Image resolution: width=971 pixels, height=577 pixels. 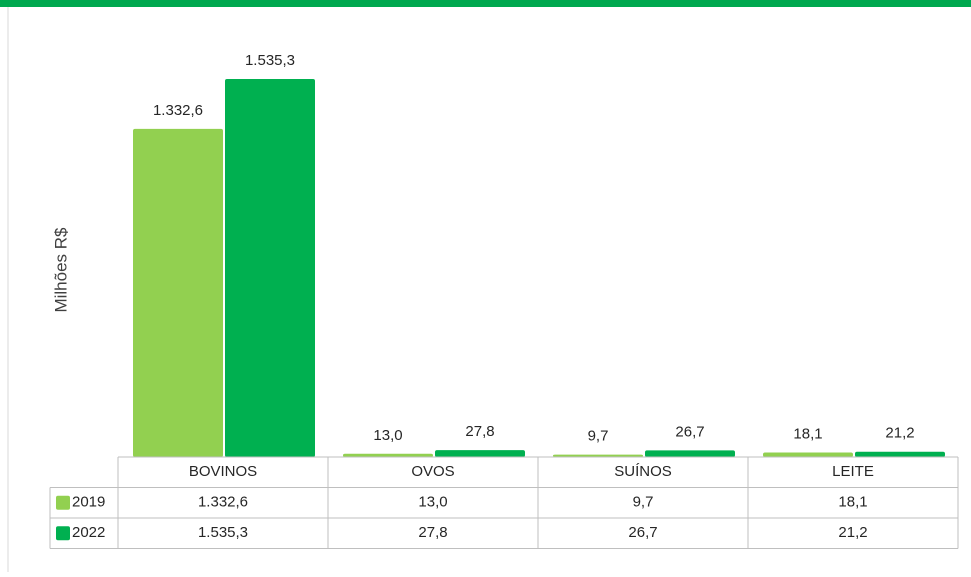 What do you see at coordinates (178, 110) in the screenshot?
I see `data-label: 1.332,6` at bounding box center [178, 110].